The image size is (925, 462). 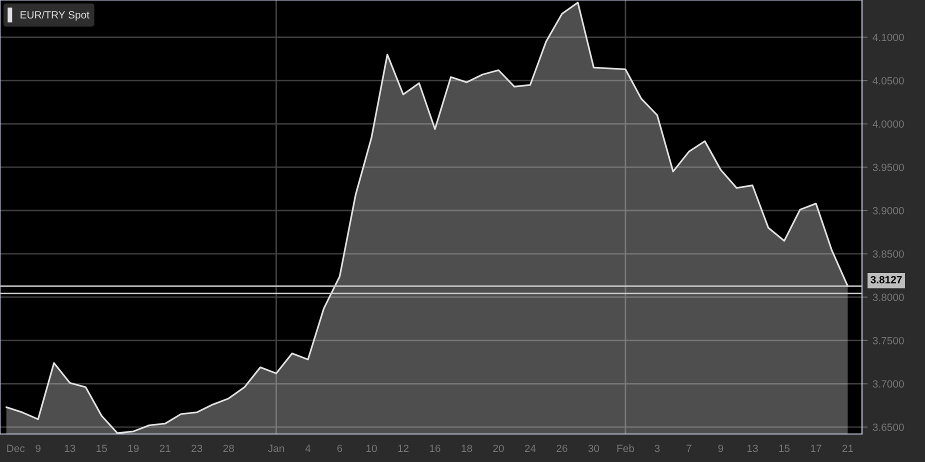 I want to click on x-tick-label: 23, so click(x=197, y=448).